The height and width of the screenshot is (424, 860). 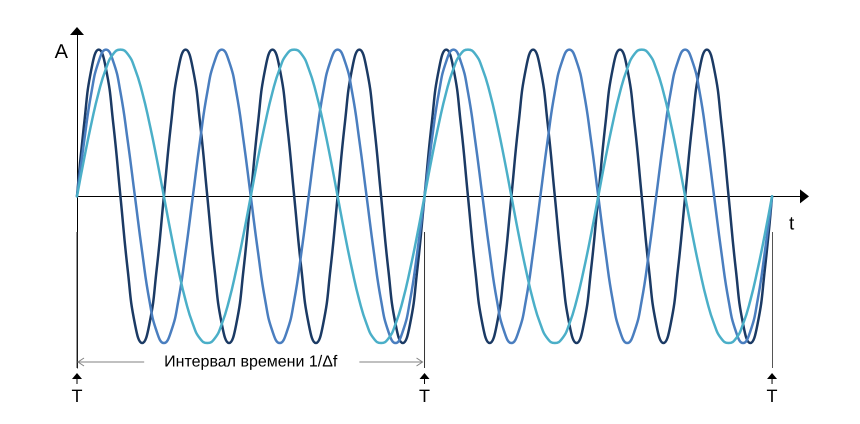 What do you see at coordinates (251, 362) in the screenshot?
I see `text: Интервал времени 1/Δf` at bounding box center [251, 362].